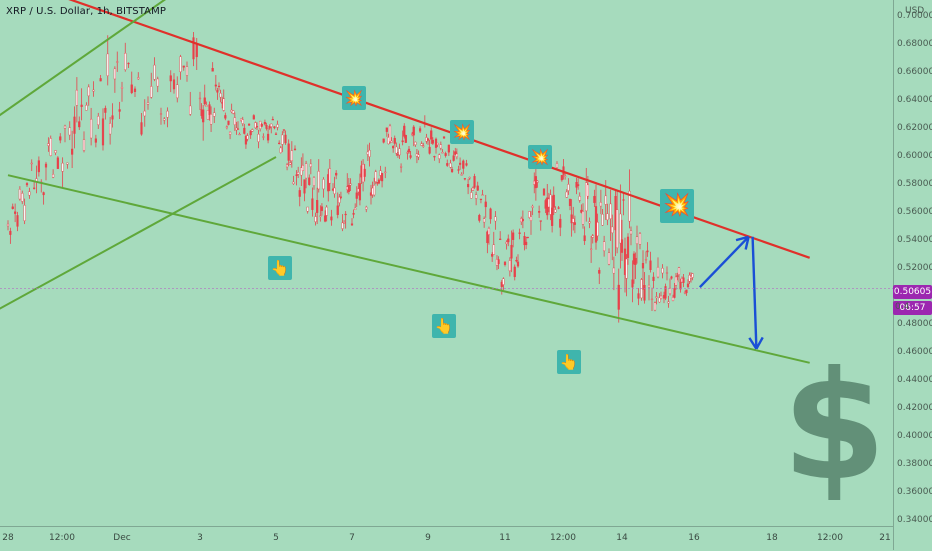 This screenshot has width=932, height=551. What do you see at coordinates (83, 58) in the screenshot?
I see `upper-channel-trendline` at bounding box center [83, 58].